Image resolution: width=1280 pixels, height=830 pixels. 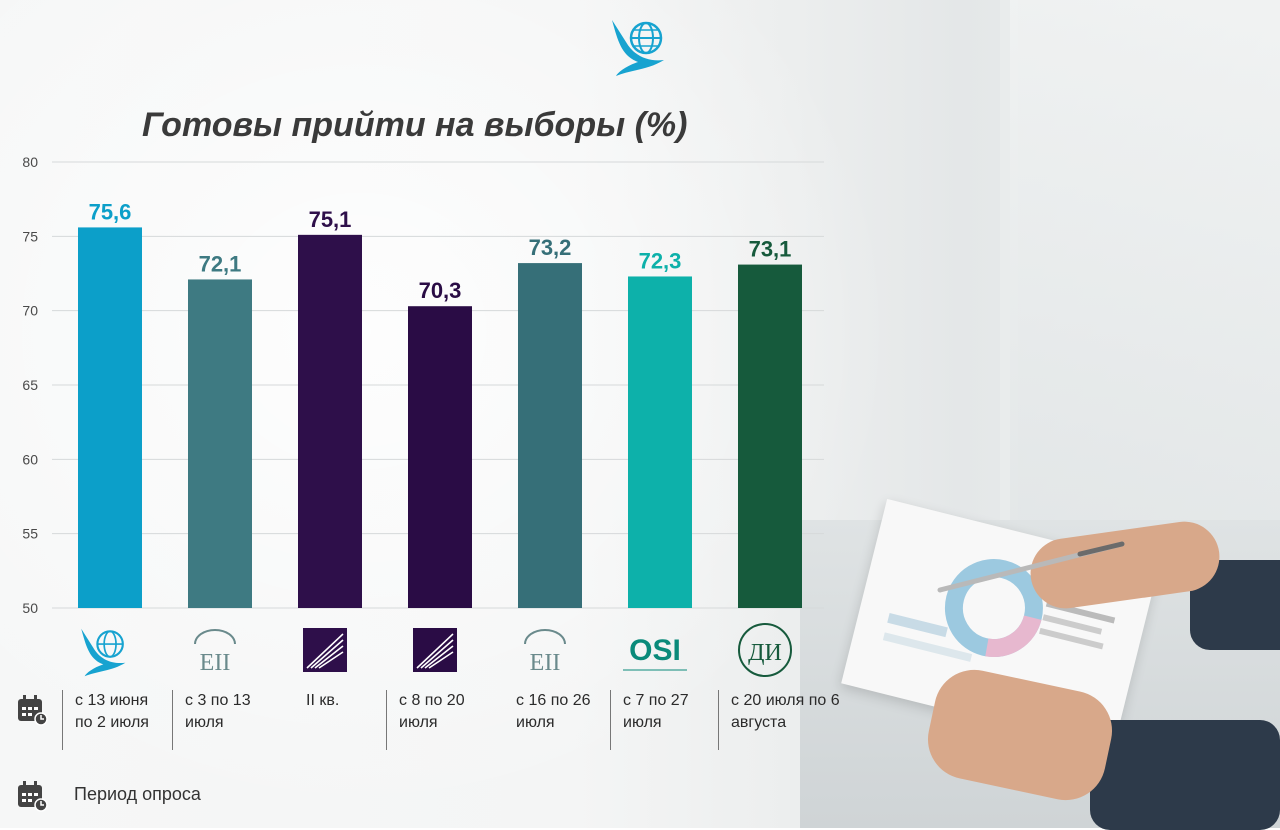 I want to click on source-logo-7: ДИ, so click(x=765, y=650).